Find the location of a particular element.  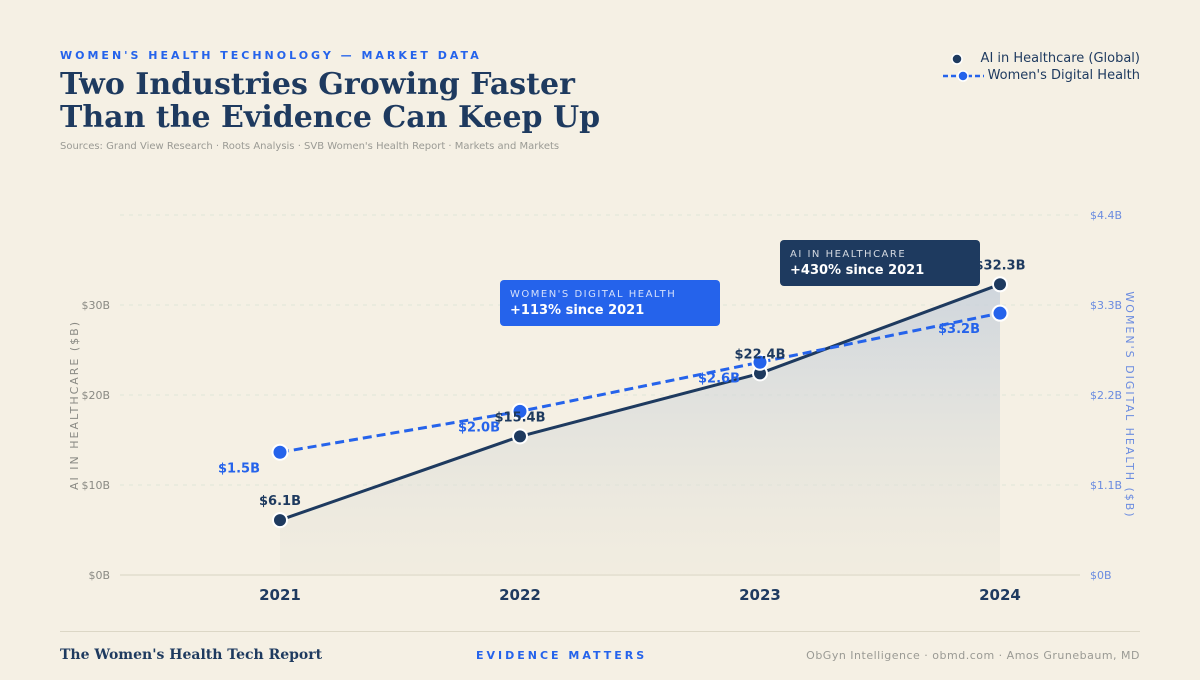

legend-marker-wdh is located at coordinates (963, 75).